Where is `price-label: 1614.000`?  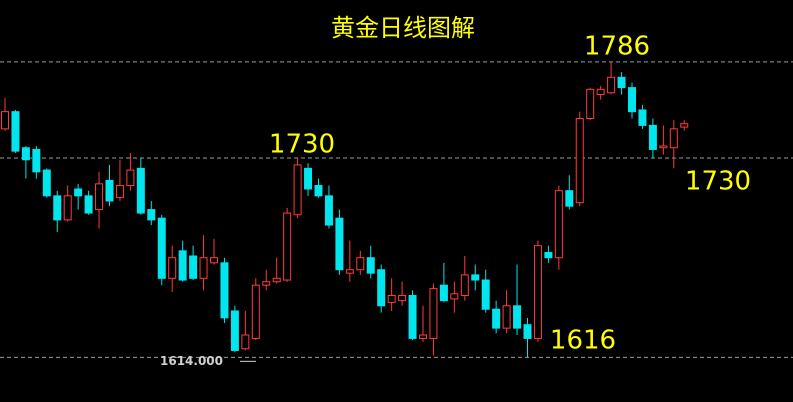
price-label: 1614.000 is located at coordinates (191, 361).